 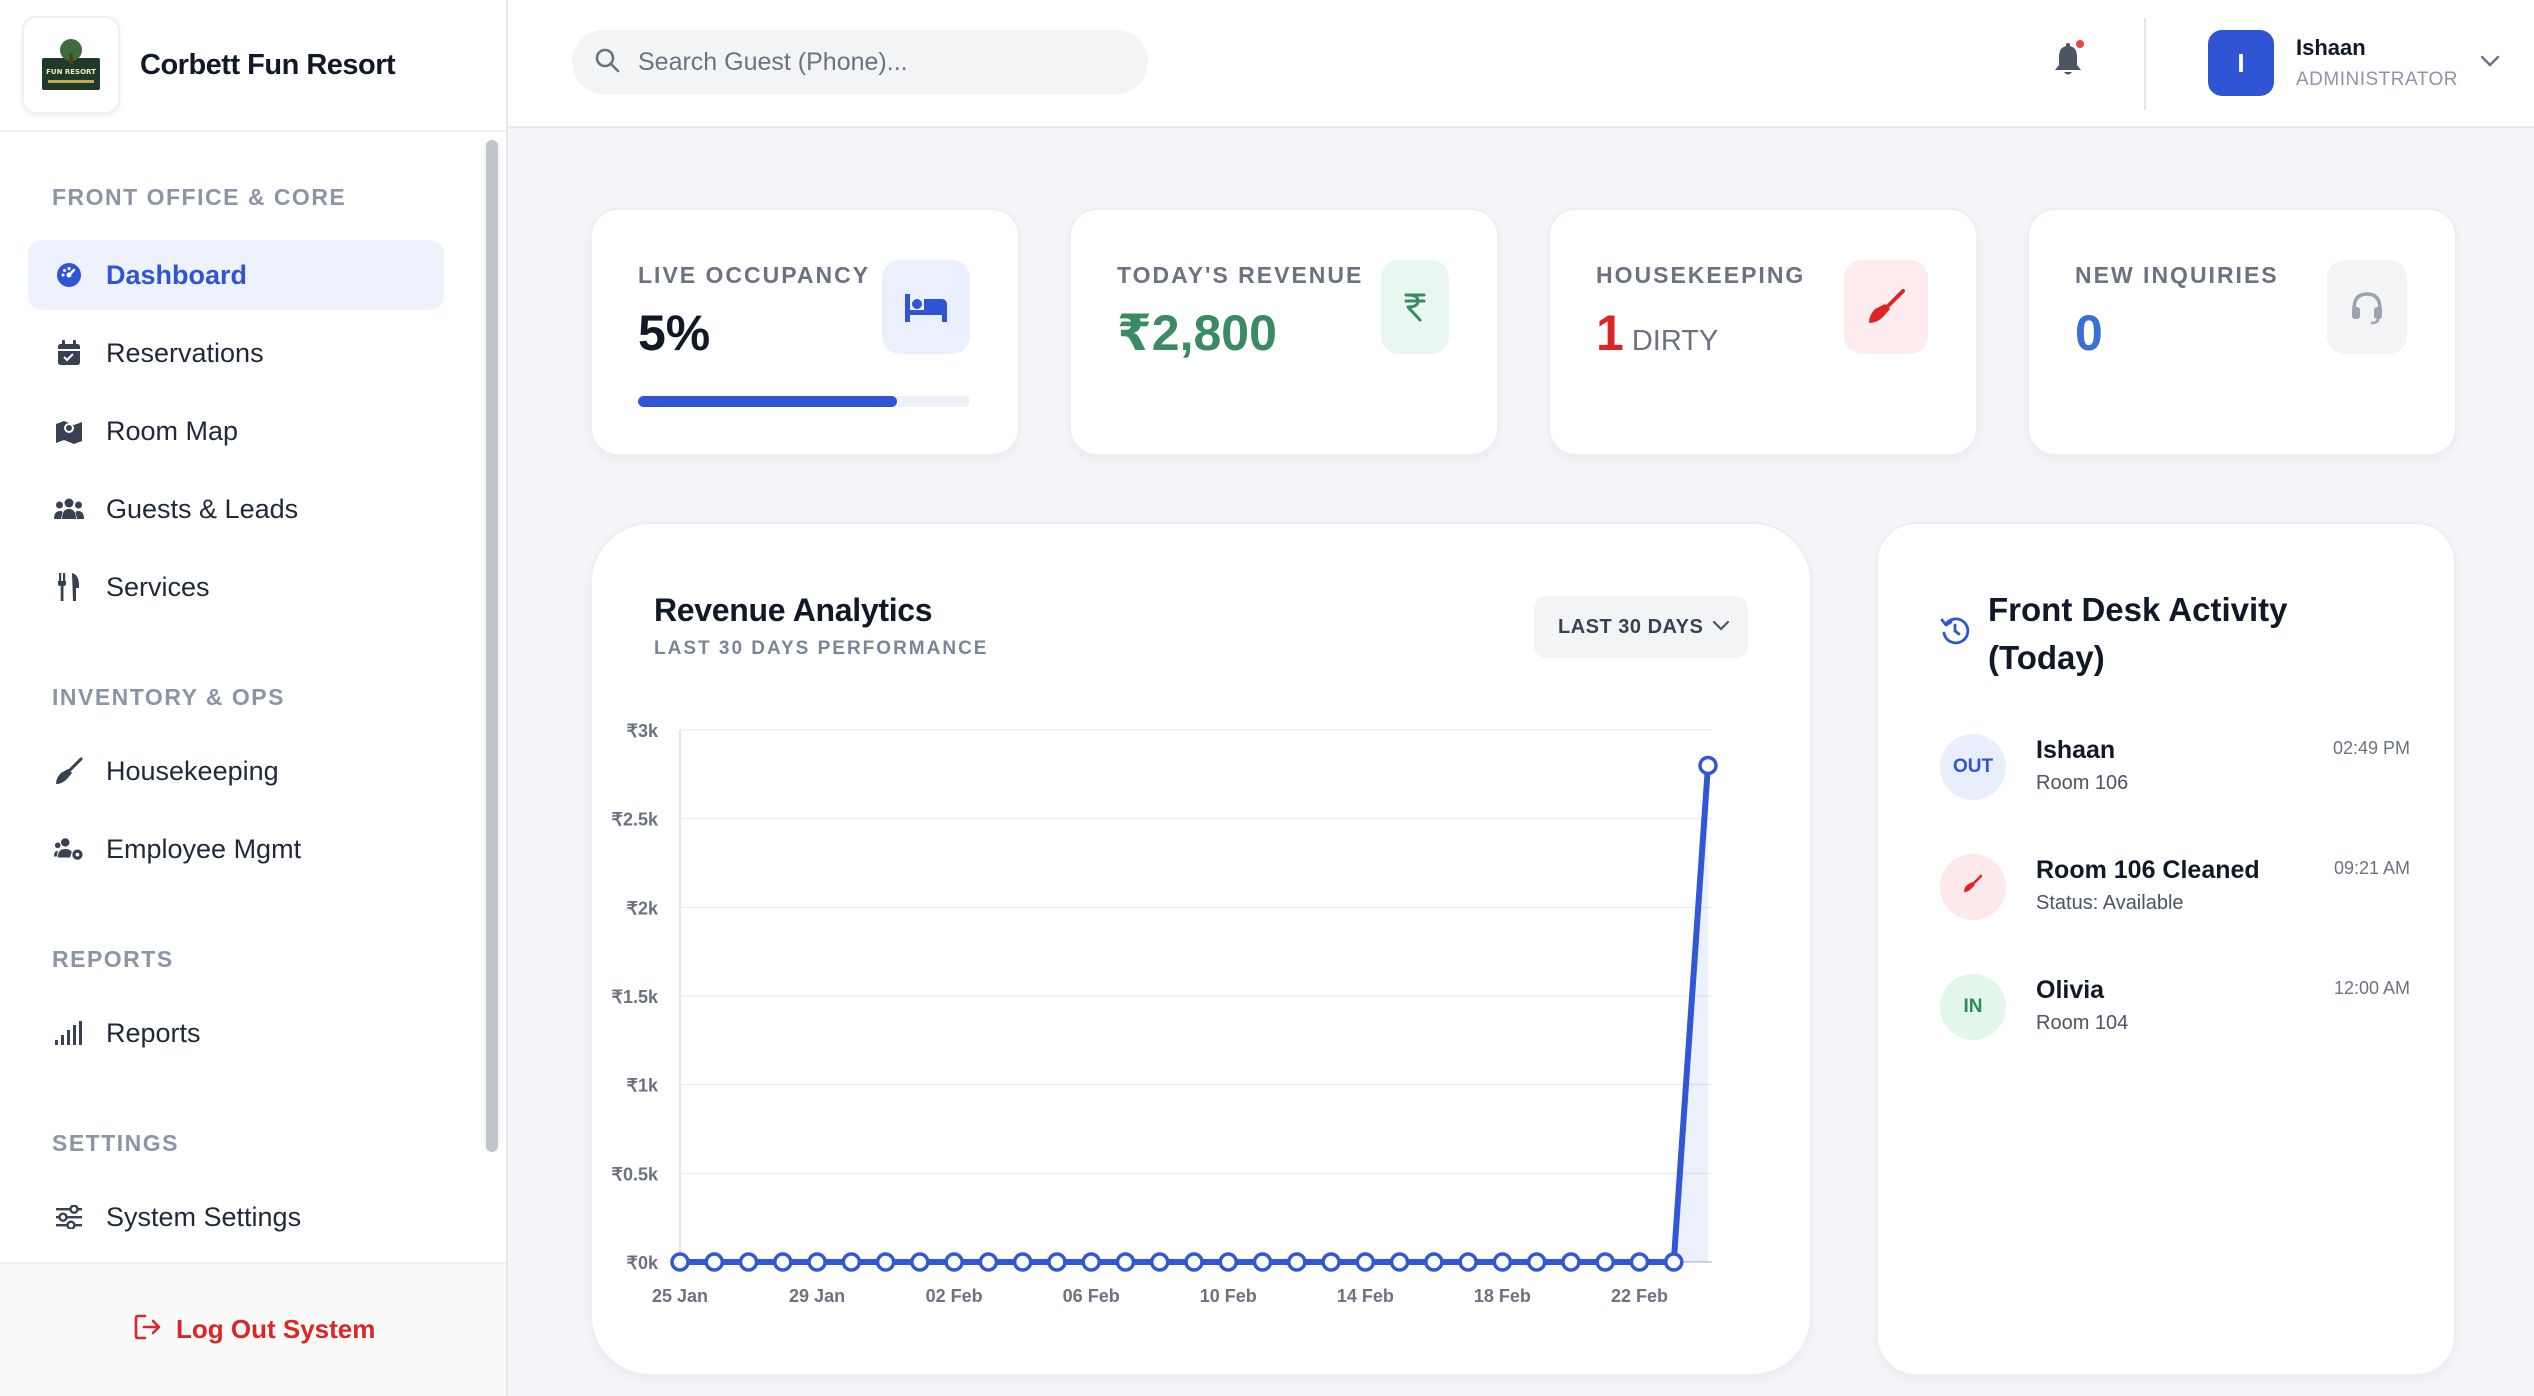 I want to click on analytics-subtitle: LAST 30 DAYS PERFORMANCE, so click(x=821, y=648).